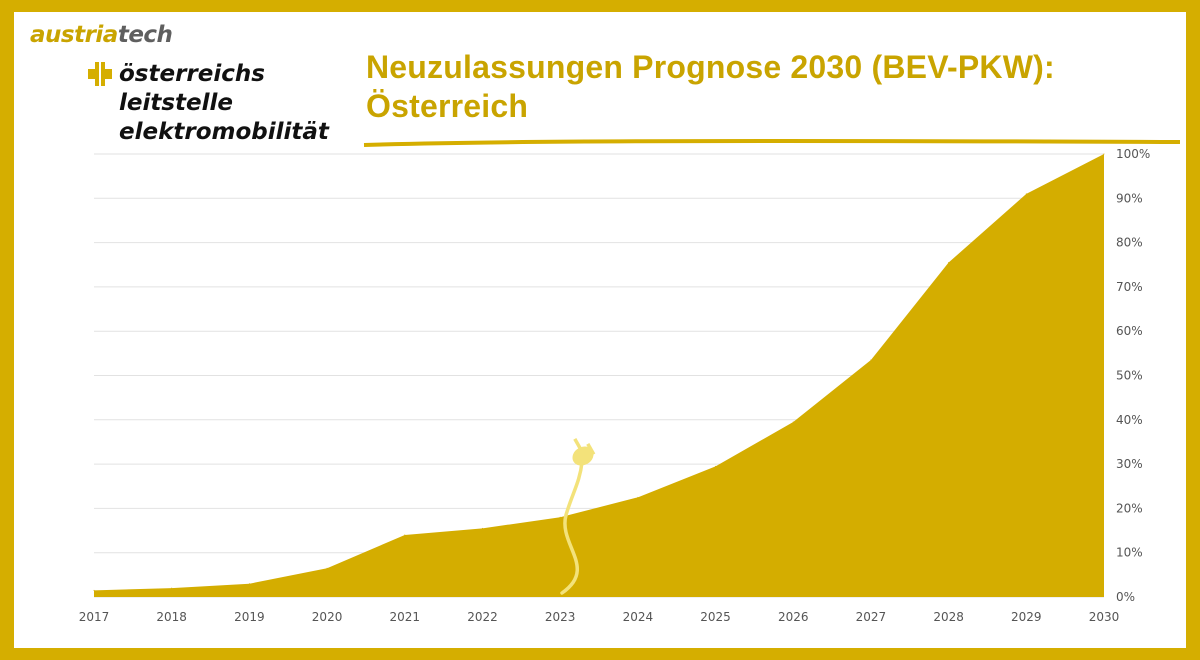 This screenshot has height=660, width=1200. What do you see at coordinates (224, 132) in the screenshot?
I see `logo-line-3: elektromobilität` at bounding box center [224, 132].